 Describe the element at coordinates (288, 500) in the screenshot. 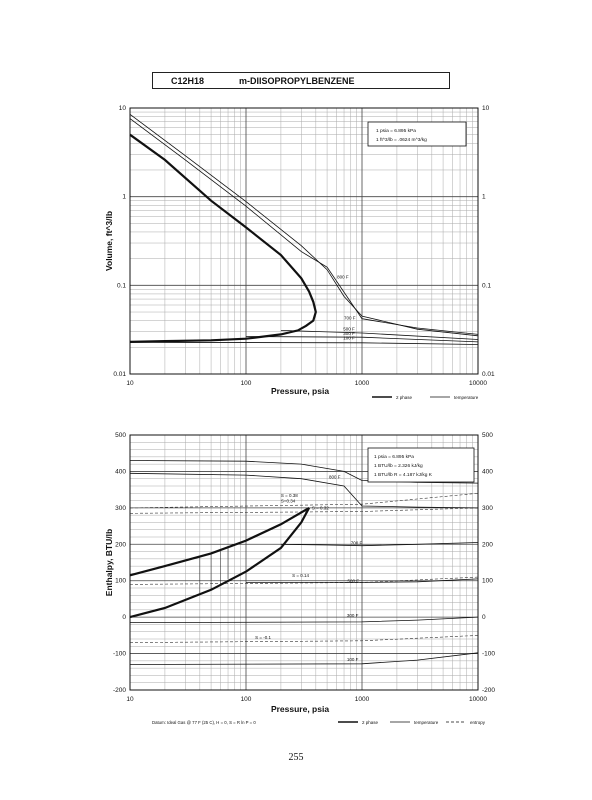

I see `entropy-label: S=0.34` at that location.